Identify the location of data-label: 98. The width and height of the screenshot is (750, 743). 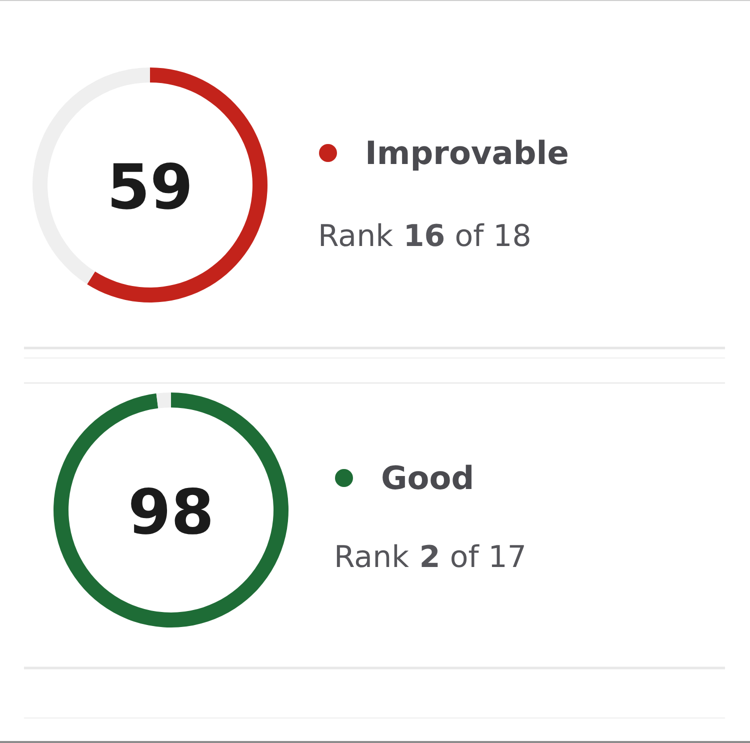
(171, 512).